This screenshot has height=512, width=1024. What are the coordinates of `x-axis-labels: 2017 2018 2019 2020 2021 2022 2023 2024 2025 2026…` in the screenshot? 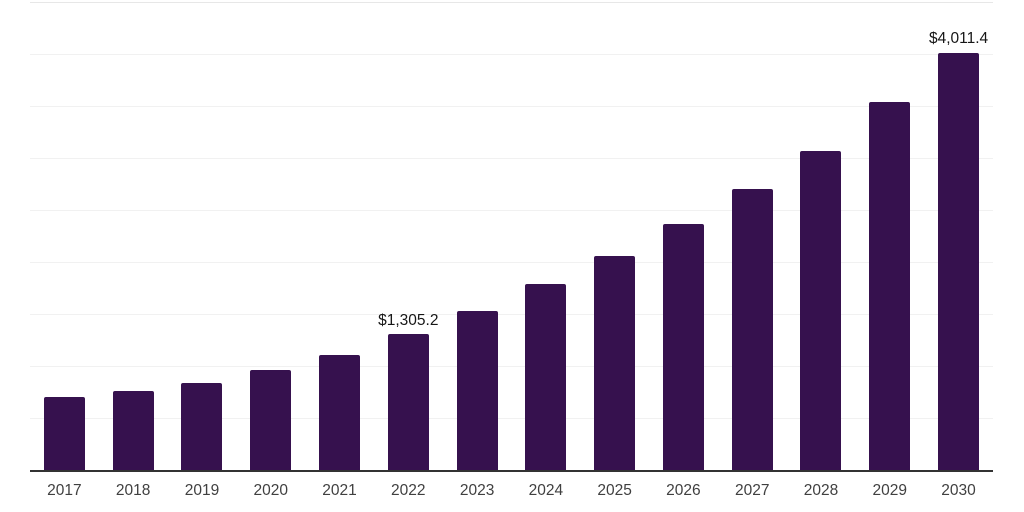 It's located at (511, 491).